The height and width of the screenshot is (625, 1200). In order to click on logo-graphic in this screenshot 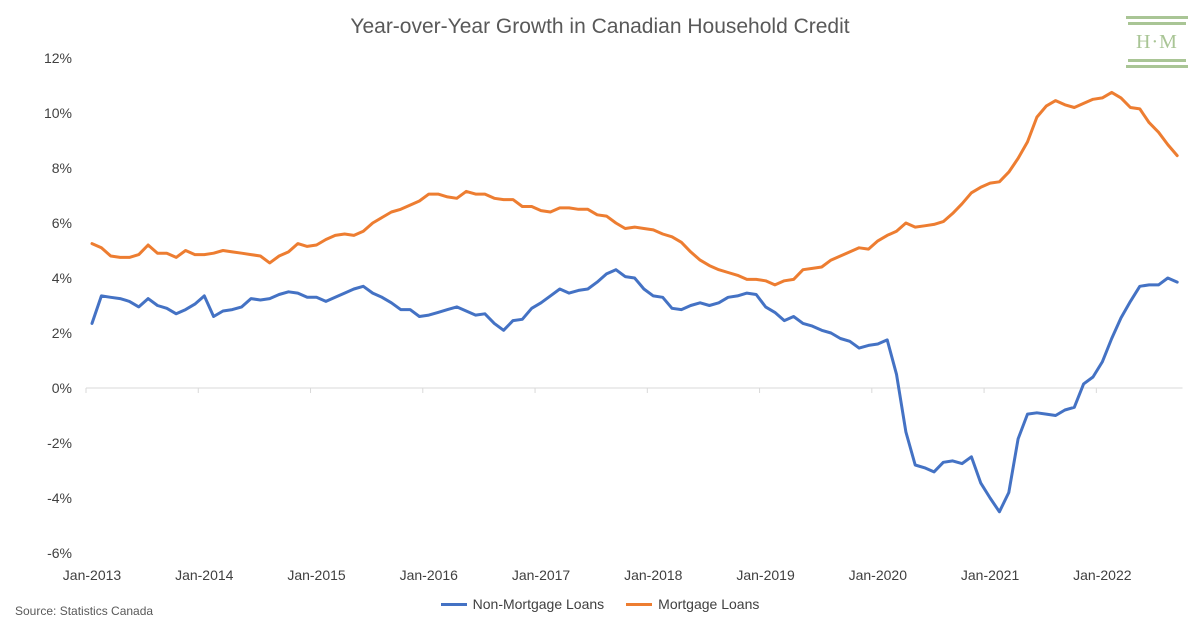, I will do `click(1157, 42)`.